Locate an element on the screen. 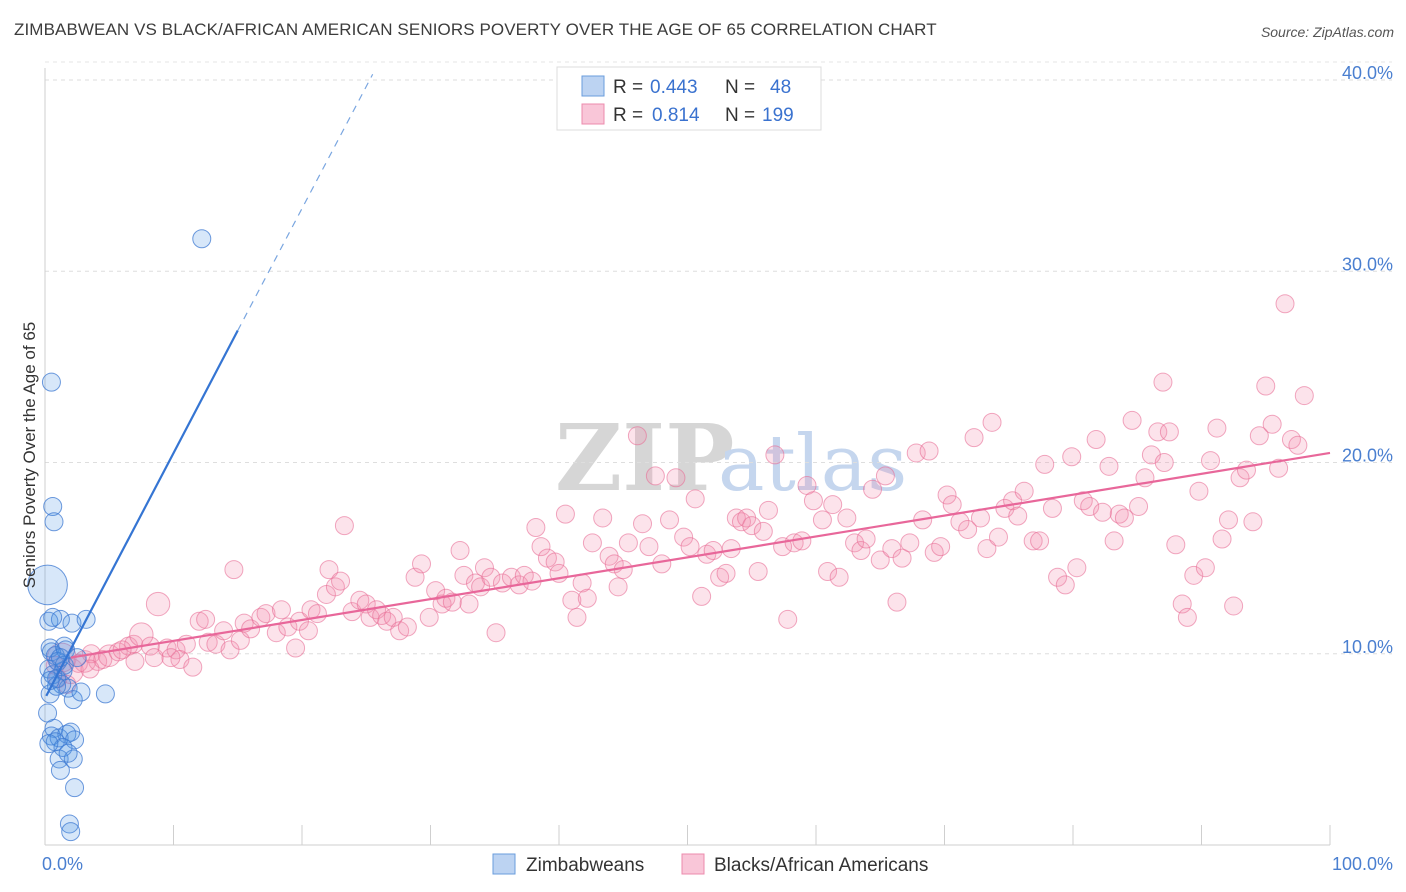 The height and width of the screenshot is (892, 1406). y-tick-label: 20.0% is located at coordinates (1367, 456).